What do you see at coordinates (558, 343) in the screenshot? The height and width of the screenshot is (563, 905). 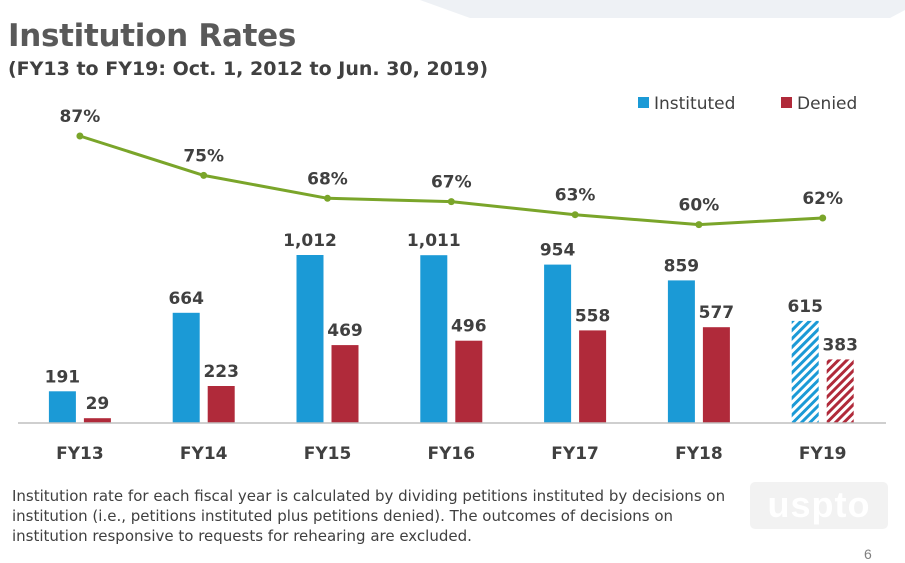 I see `bar-instituted-fy17` at bounding box center [558, 343].